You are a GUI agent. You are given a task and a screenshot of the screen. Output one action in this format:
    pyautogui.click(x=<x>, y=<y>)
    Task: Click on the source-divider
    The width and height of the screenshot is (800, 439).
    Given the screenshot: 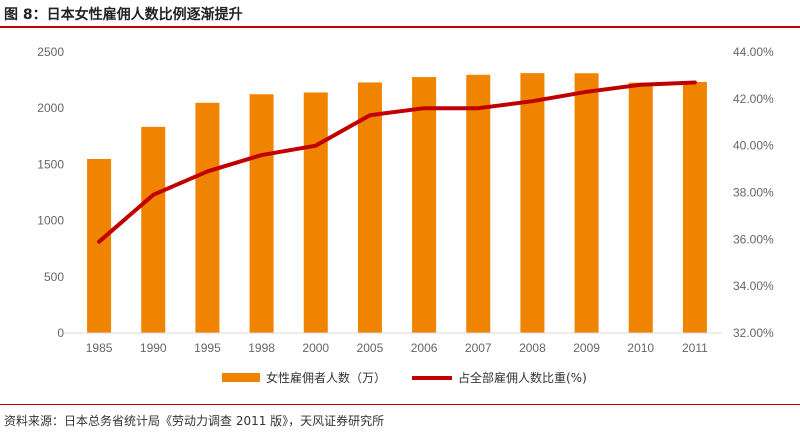 What is the action you would take?
    pyautogui.click(x=400, y=404)
    